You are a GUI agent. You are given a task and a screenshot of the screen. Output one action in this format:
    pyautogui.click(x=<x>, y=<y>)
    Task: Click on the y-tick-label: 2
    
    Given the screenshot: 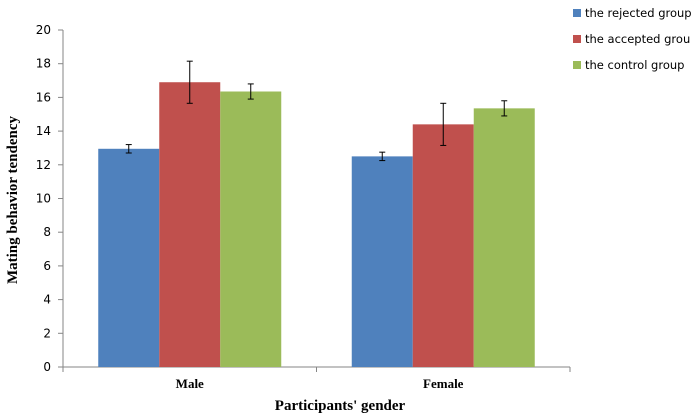 What is the action you would take?
    pyautogui.click(x=47, y=333)
    